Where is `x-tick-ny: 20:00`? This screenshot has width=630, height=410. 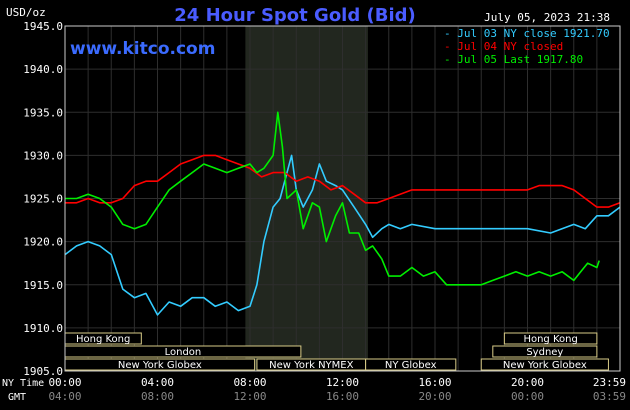
x-tick-ny: 20:00 is located at coordinates (527, 382).